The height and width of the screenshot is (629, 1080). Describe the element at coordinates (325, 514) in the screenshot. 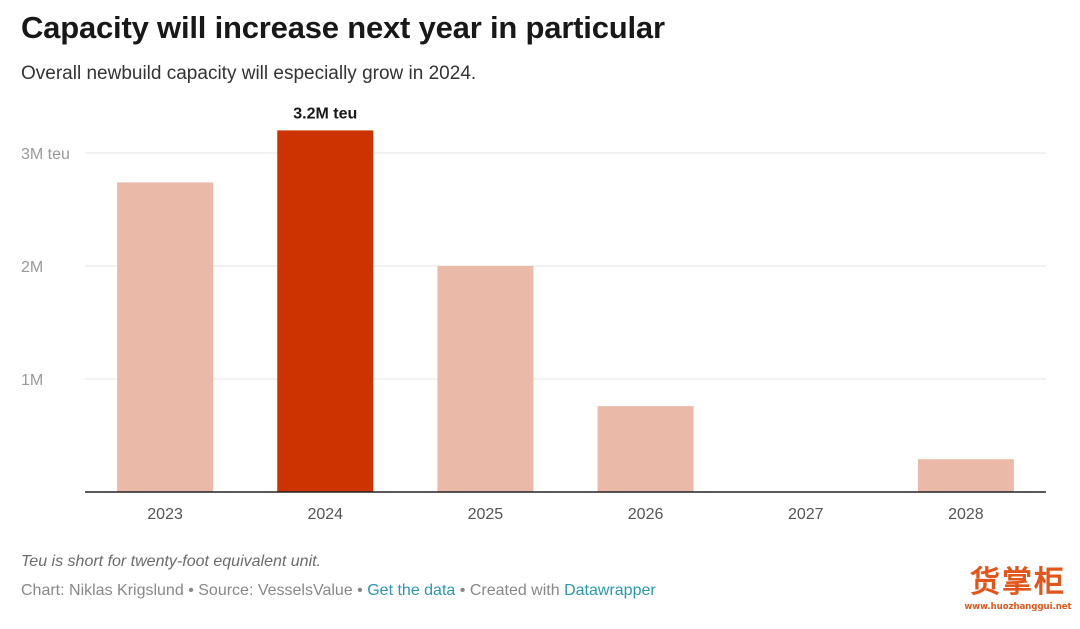

I see `x-tick-label: 2024` at that location.